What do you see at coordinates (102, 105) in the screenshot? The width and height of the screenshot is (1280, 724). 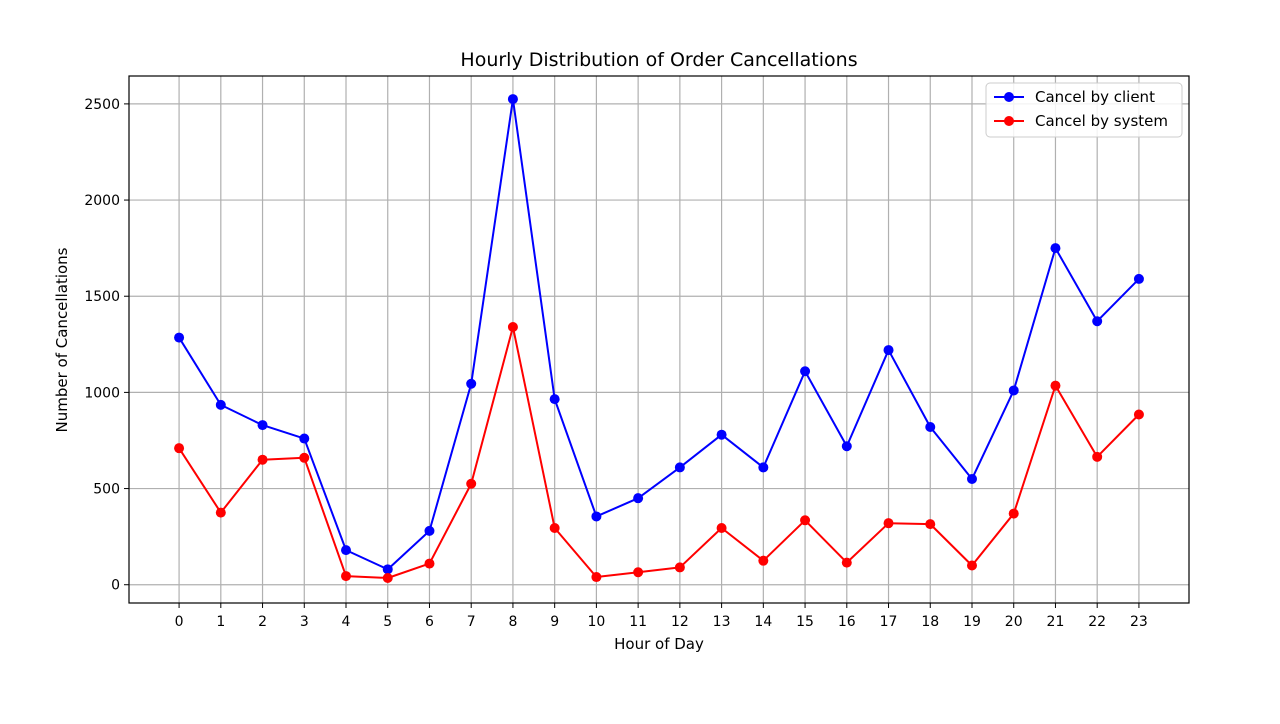 I see `y-tick-label: 2500` at bounding box center [102, 105].